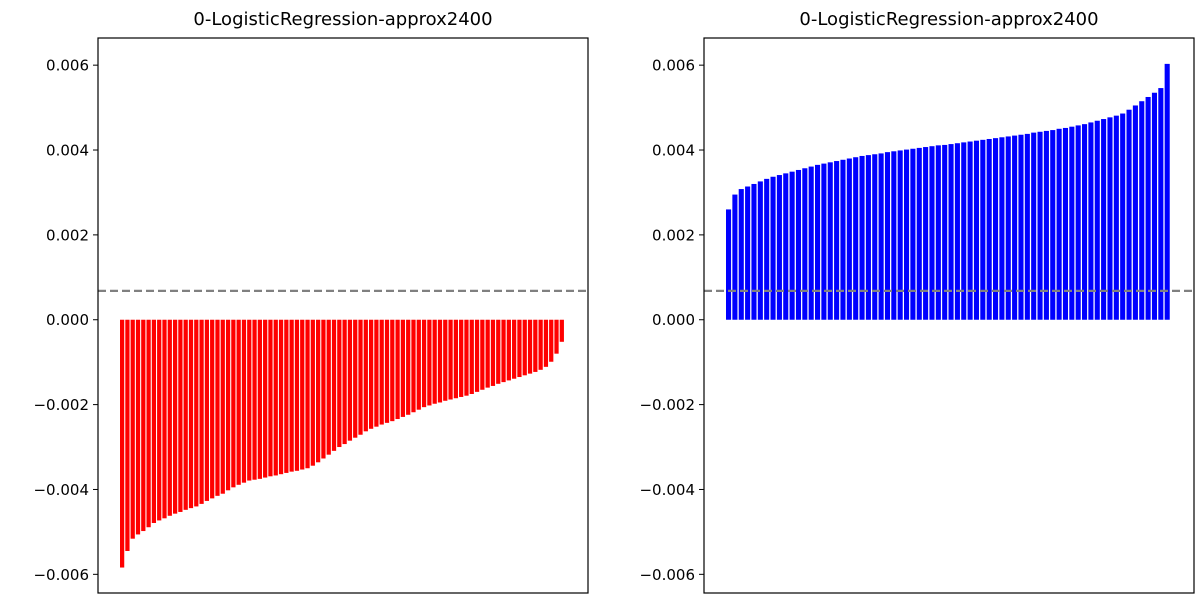 Image resolution: width=1200 pixels, height=600 pixels. Describe the element at coordinates (948, 19) in the screenshot. I see `right-chart-title: 0-LogisticRegression-approx2400` at that location.